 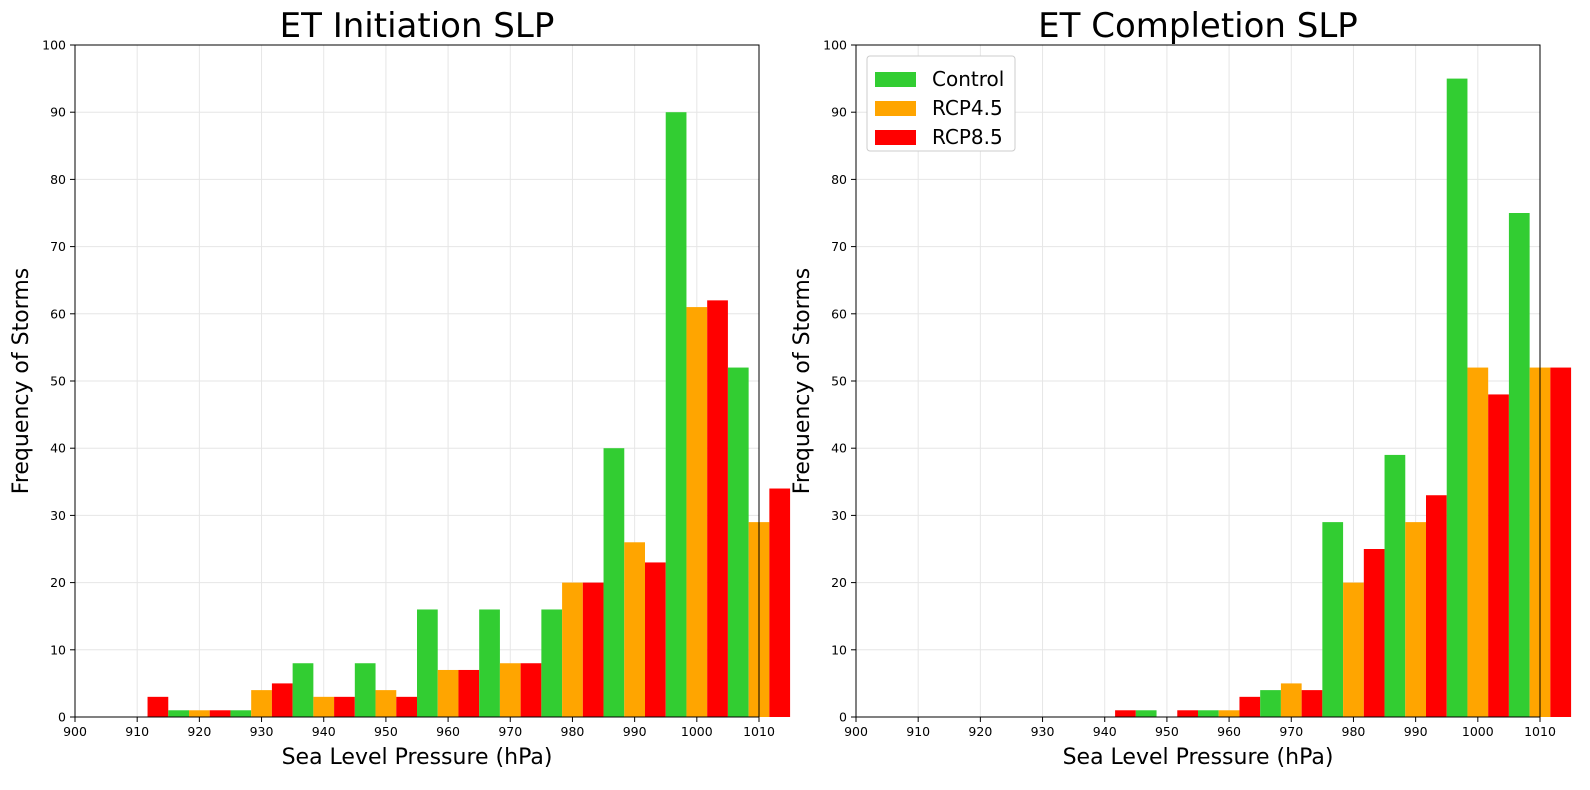 I want to click on x-tick-label: 940, so click(x=1105, y=731).